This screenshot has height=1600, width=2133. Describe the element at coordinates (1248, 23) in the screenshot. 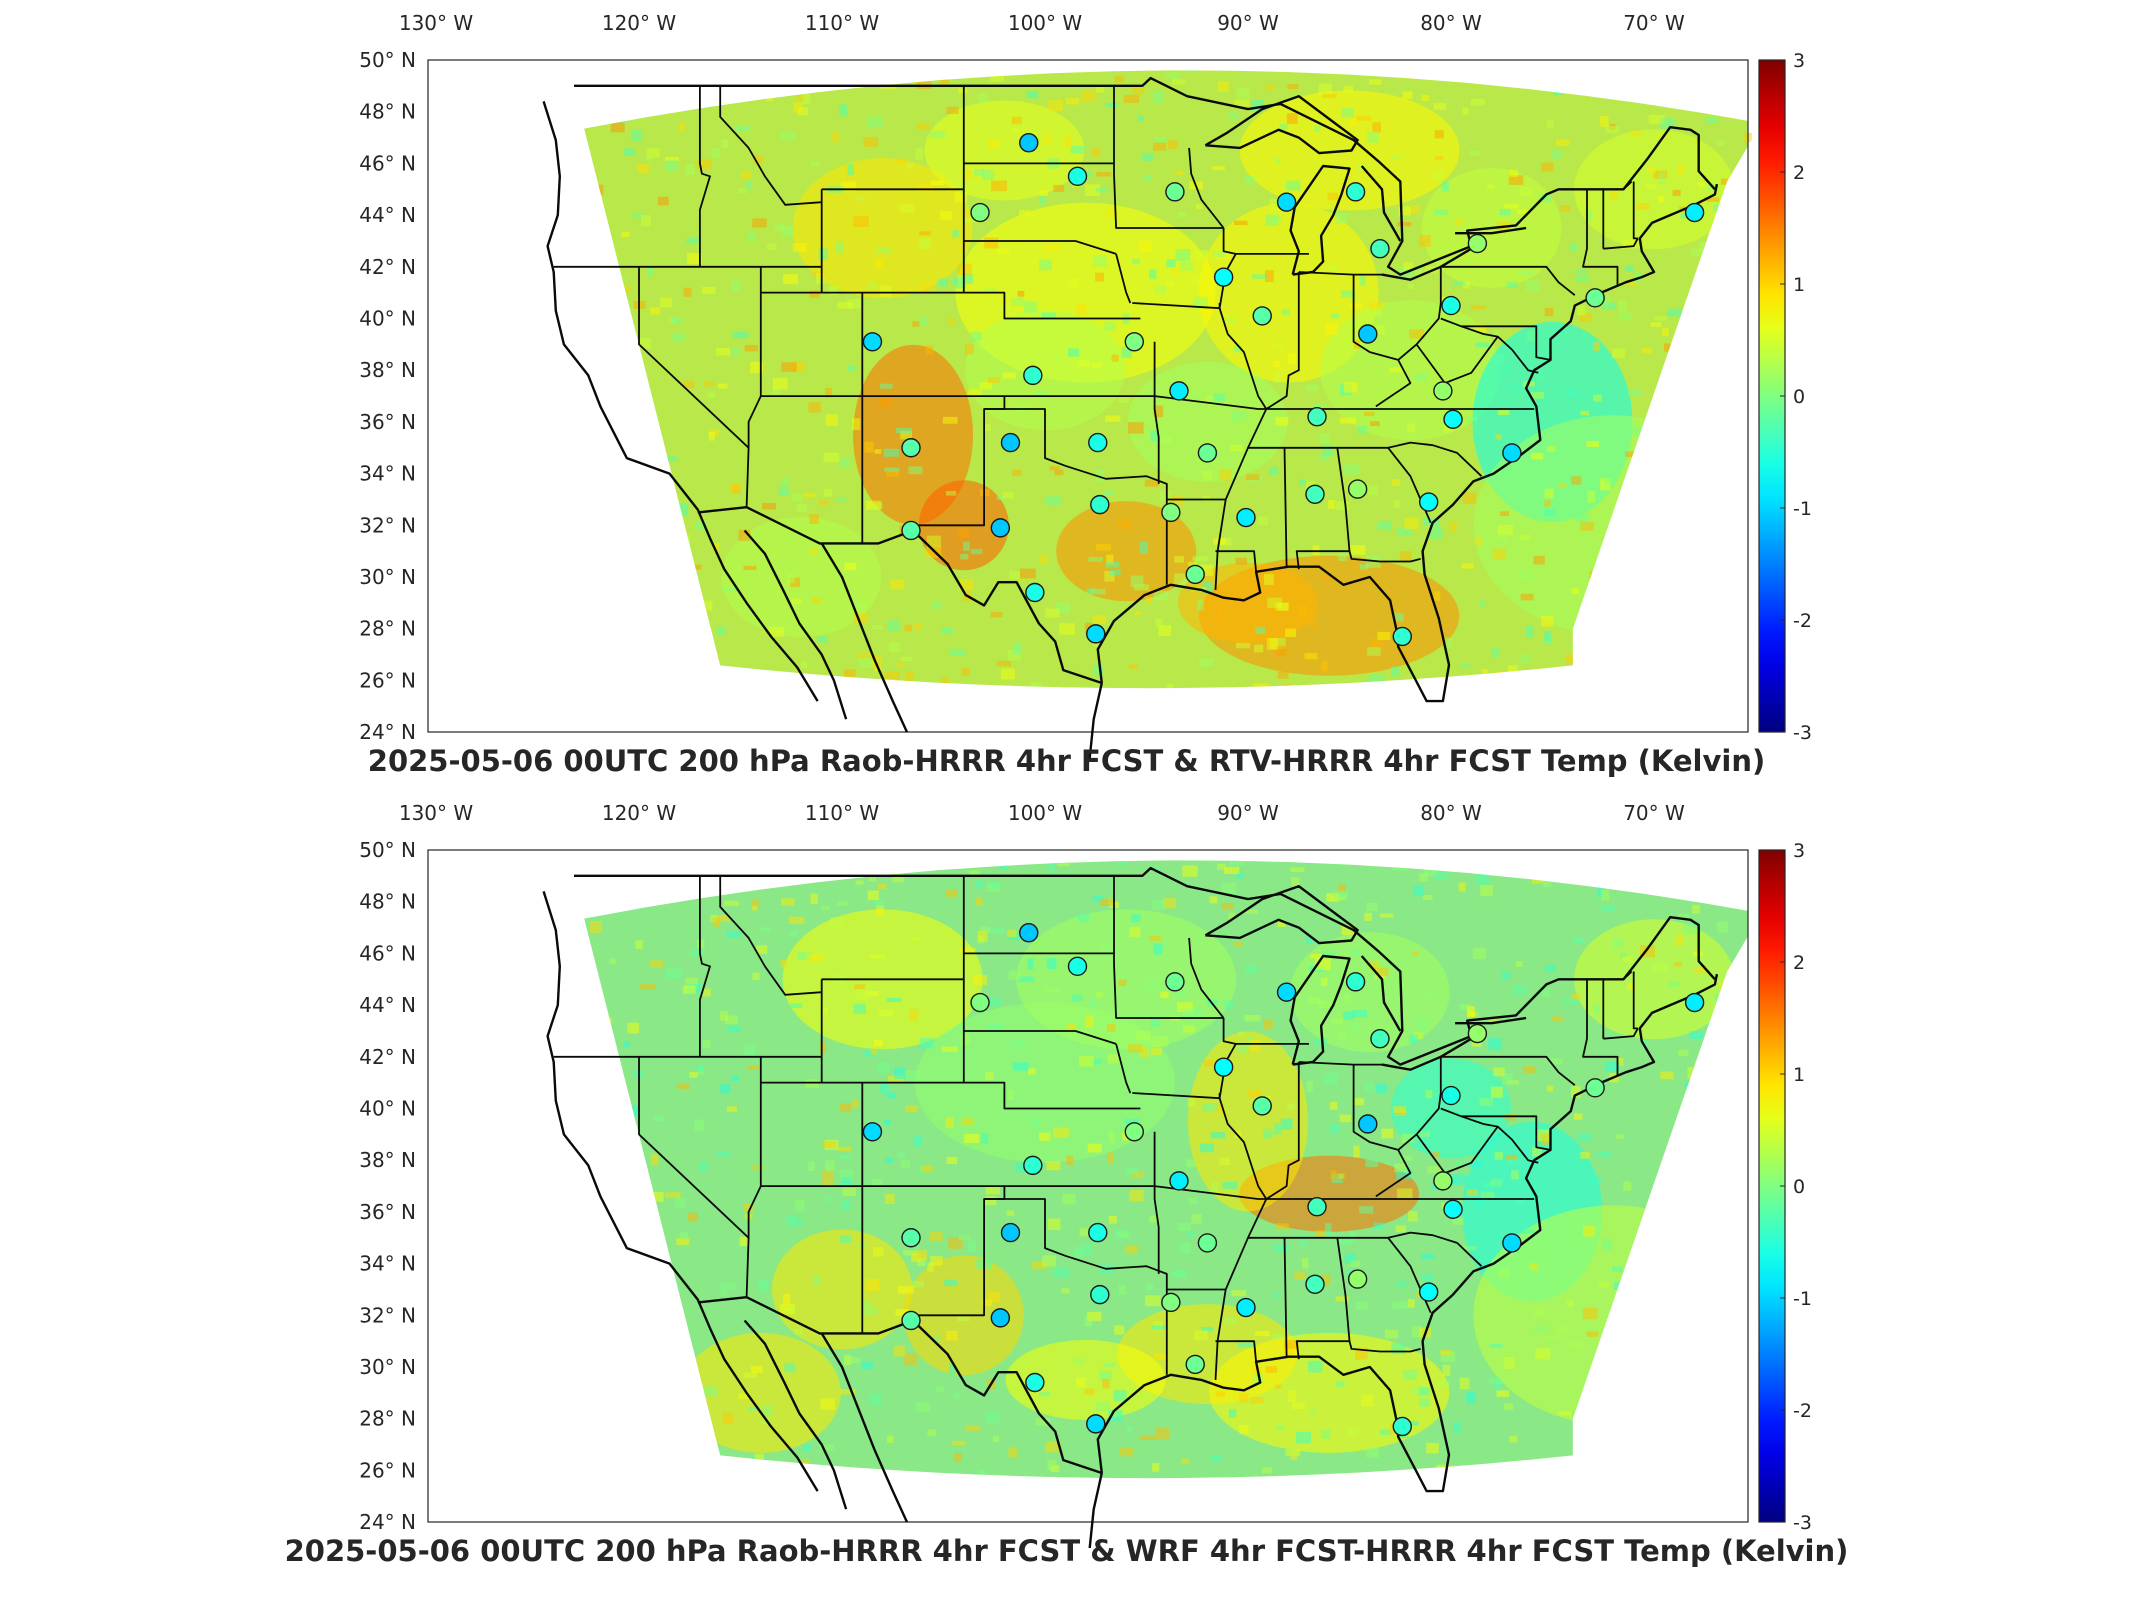

I see `longitude-tick-label: 90° W` at that location.